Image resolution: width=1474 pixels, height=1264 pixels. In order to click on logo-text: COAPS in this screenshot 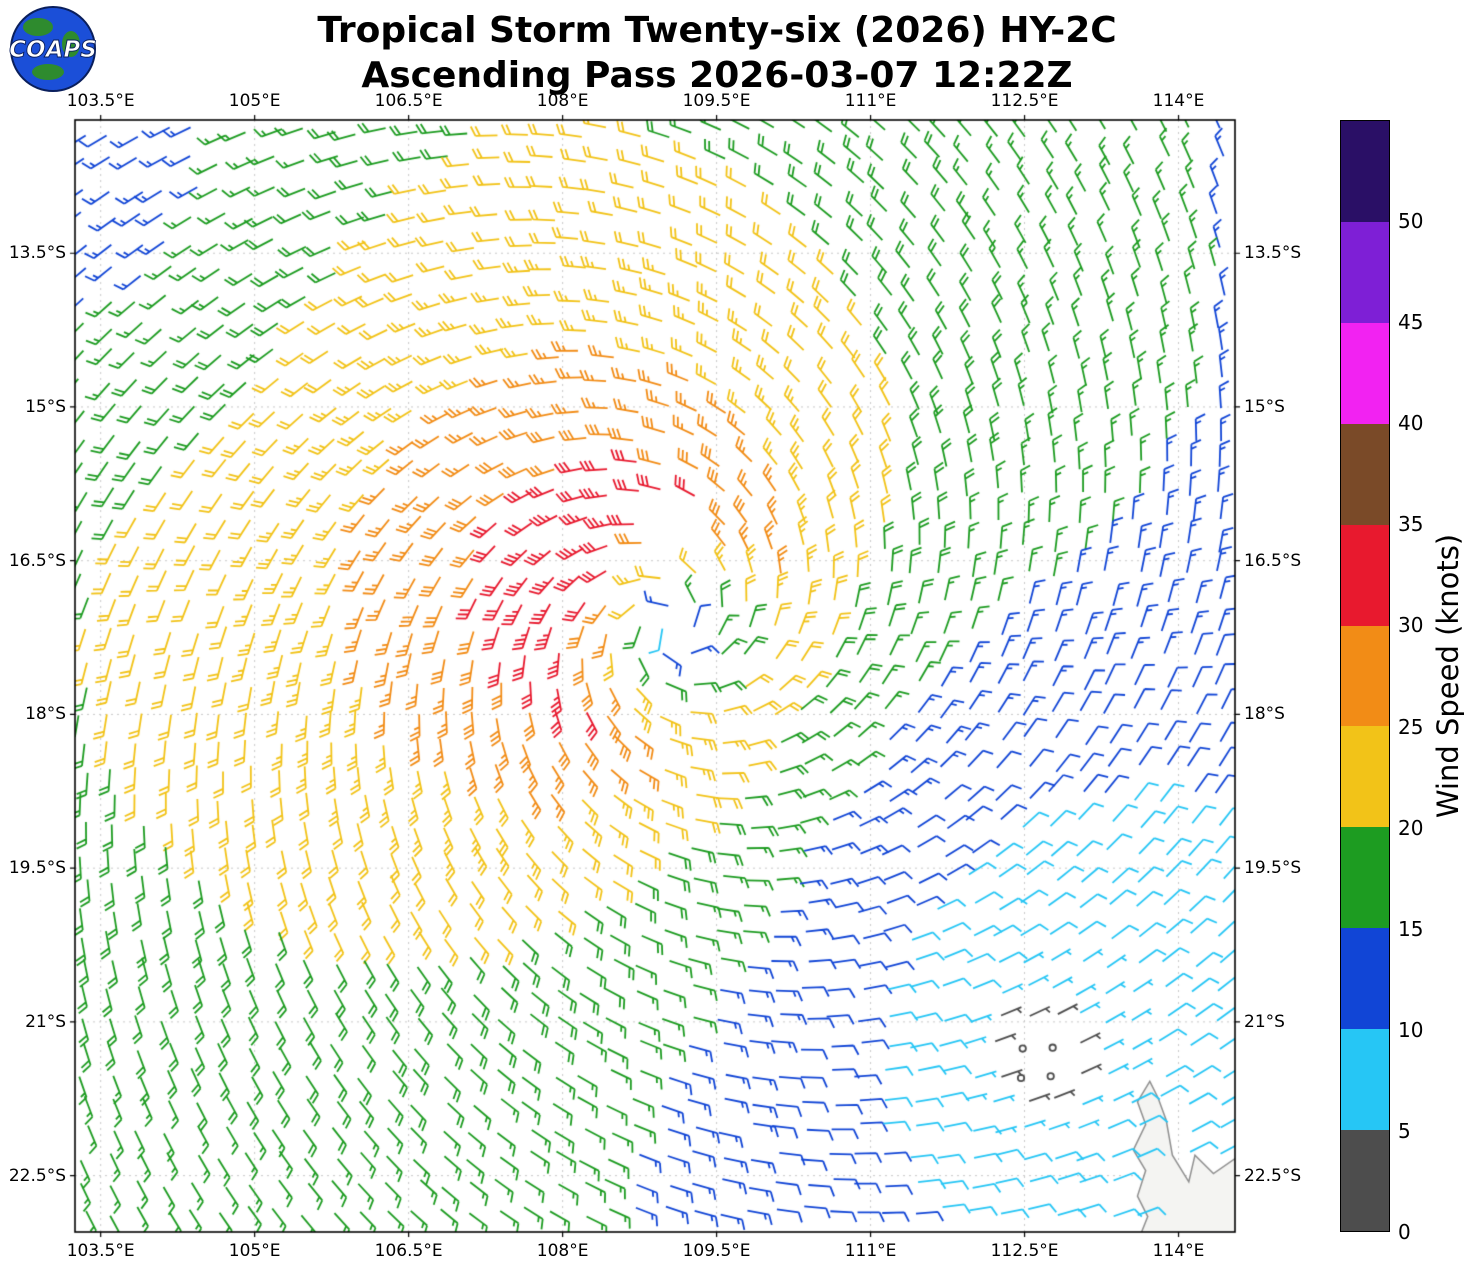, I will do `click(53, 50)`.